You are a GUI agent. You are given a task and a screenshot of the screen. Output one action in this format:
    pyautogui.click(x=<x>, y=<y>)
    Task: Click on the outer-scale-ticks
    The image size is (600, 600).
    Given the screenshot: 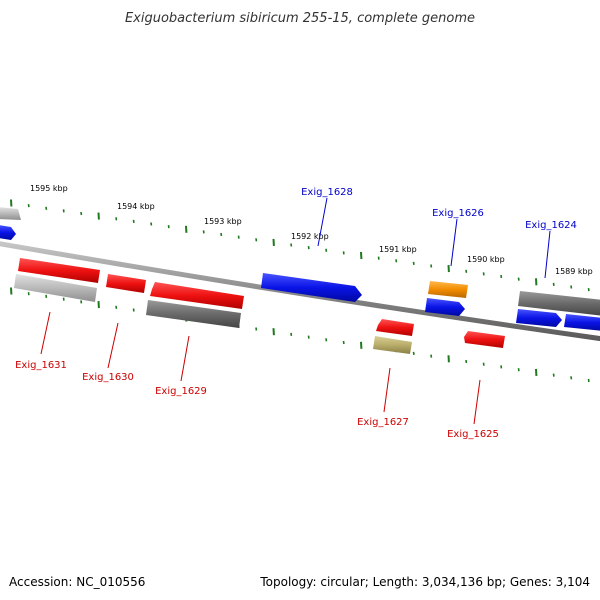 What is the action you would take?
    pyautogui.click(x=300, y=245)
    